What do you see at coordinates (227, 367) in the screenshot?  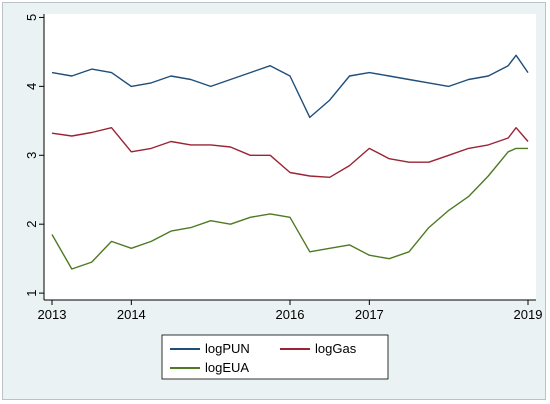 I see `legend-label-logeua: logEUA` at bounding box center [227, 367].